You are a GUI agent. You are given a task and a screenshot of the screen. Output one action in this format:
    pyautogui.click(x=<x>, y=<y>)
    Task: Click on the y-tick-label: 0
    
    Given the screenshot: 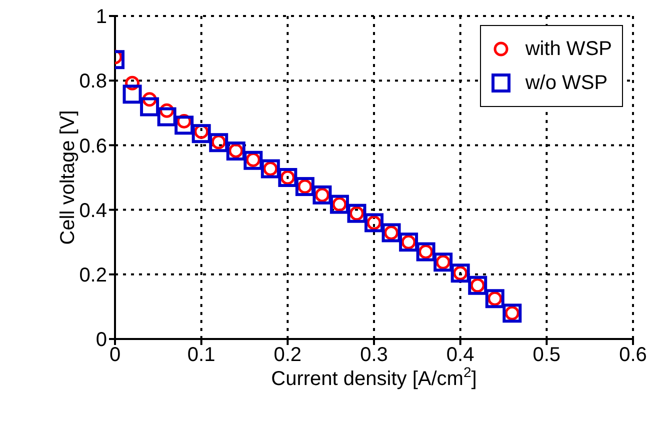 What is the action you would take?
    pyautogui.click(x=101, y=340)
    